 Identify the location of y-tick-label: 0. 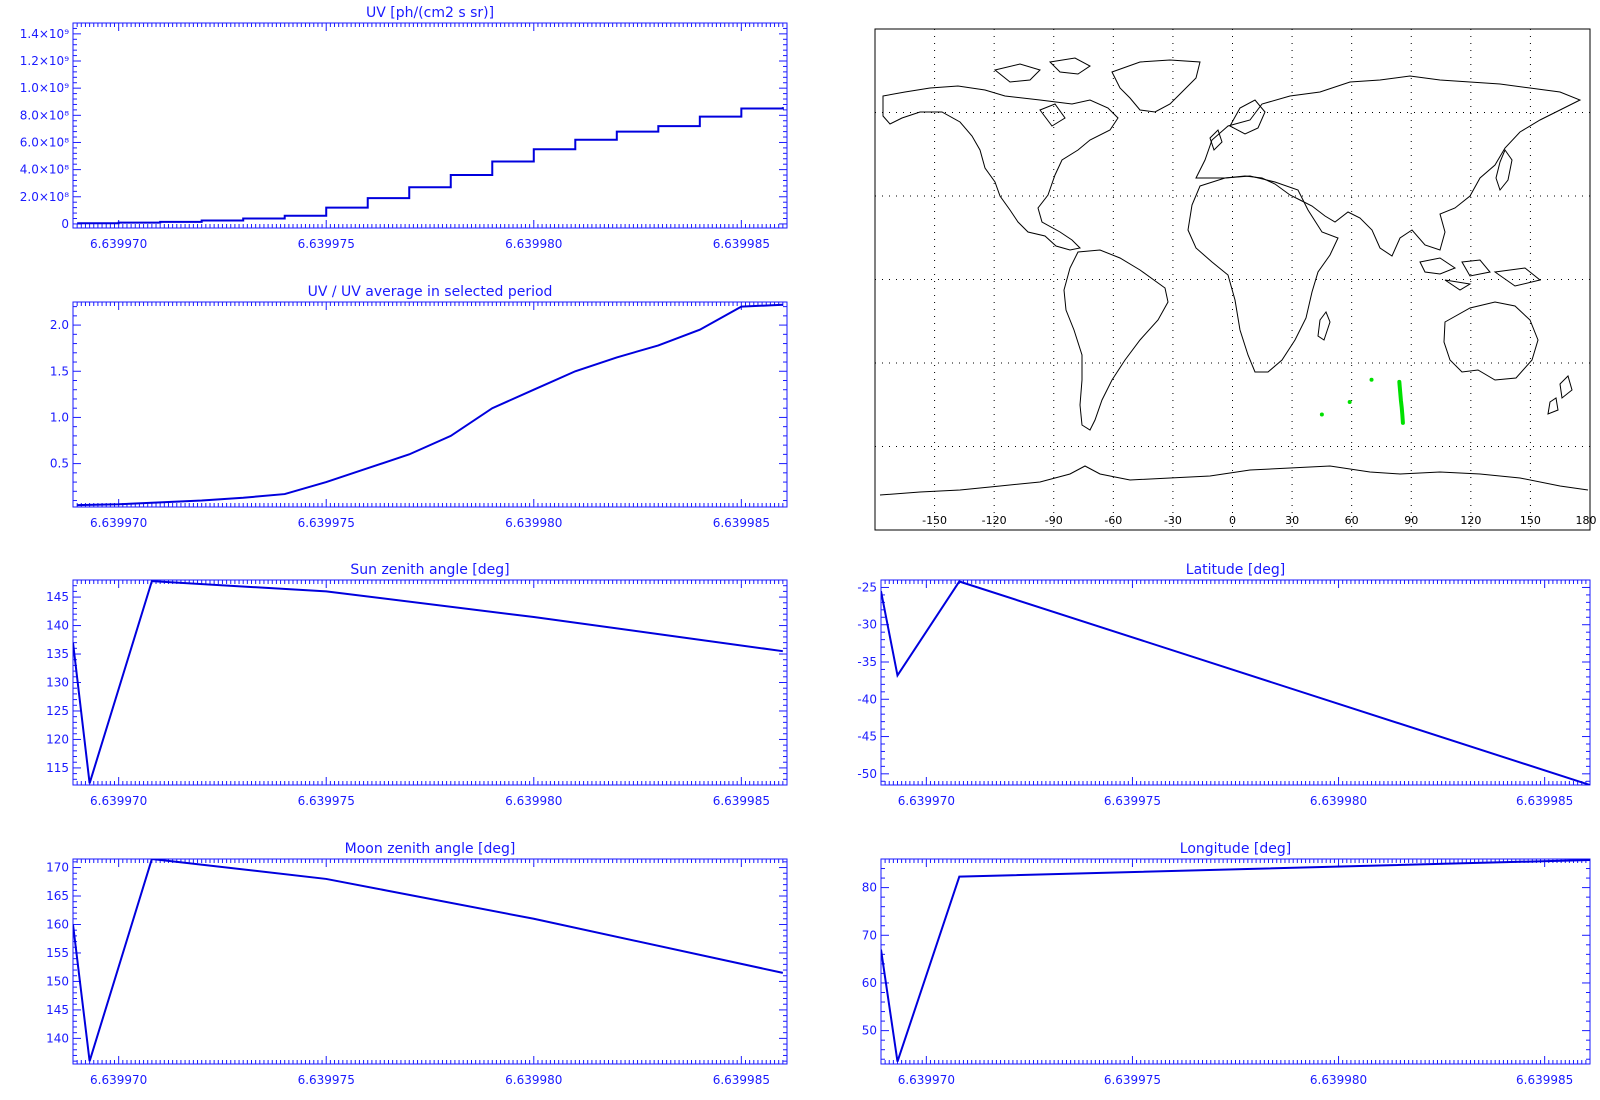
(65, 224).